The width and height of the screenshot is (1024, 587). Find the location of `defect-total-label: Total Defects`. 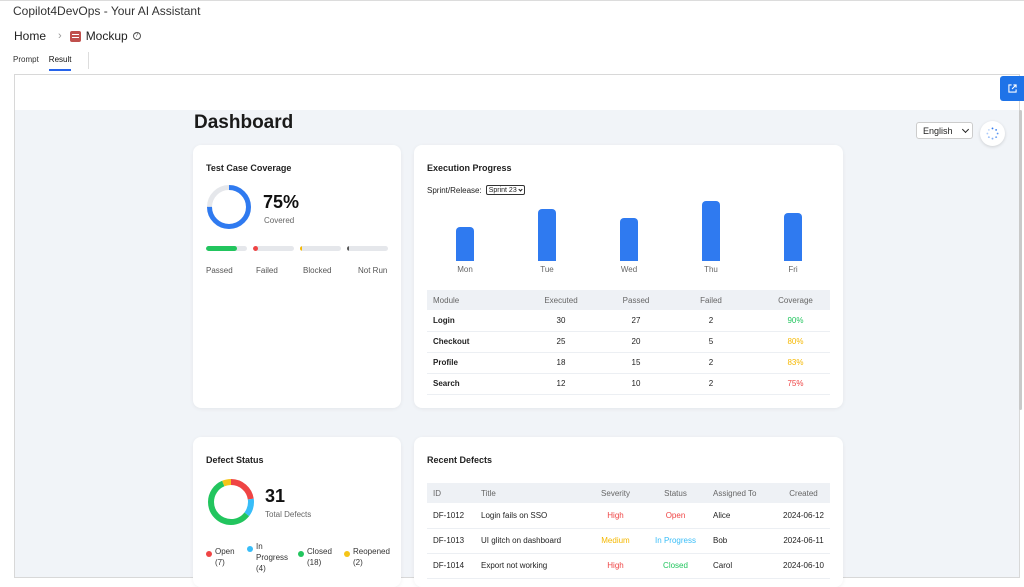

defect-total-label: Total Defects is located at coordinates (288, 514).